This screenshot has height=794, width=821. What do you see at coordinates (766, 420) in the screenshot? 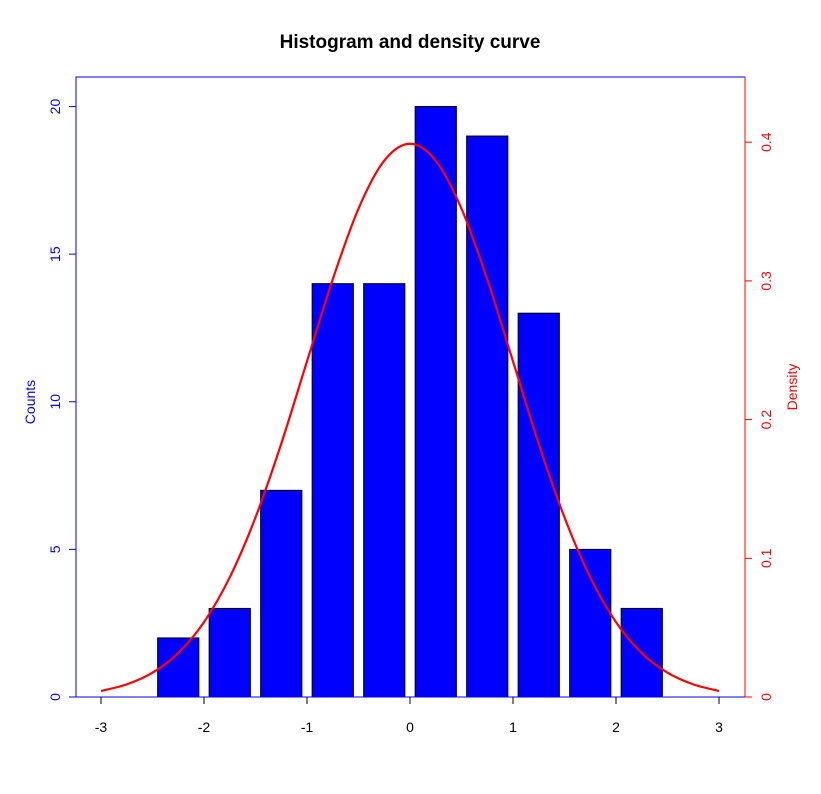
I see `y-right-tick-label: 0.2` at bounding box center [766, 420].